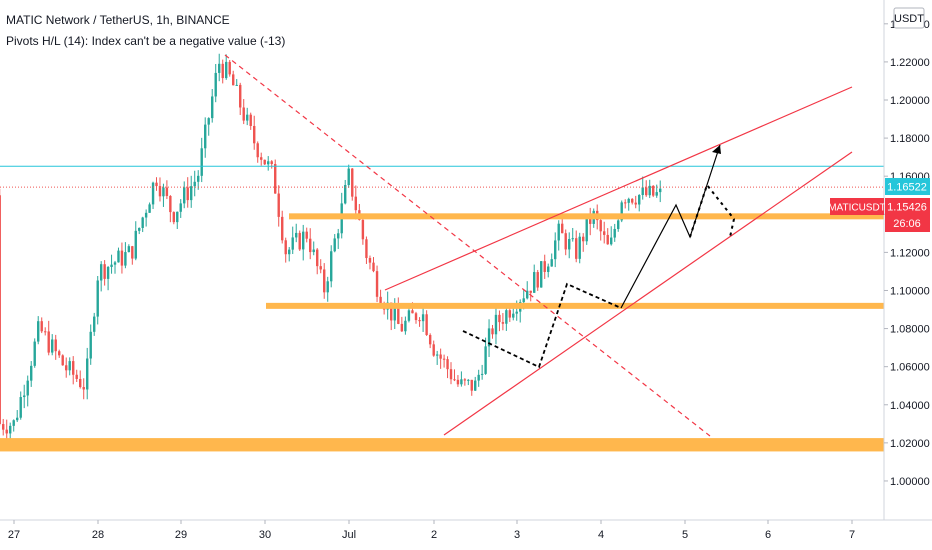 The image size is (932, 550). I want to click on projection-alt-path, so click(712, 210).